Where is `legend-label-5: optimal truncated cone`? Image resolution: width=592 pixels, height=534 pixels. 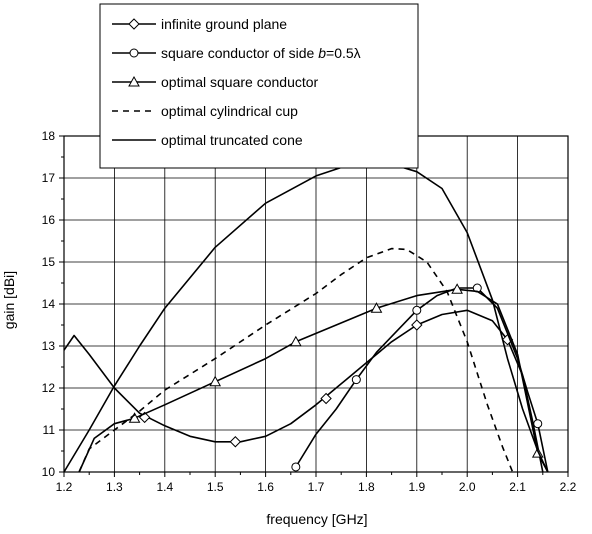
legend-label-5: optimal truncated cone is located at coordinates (232, 140).